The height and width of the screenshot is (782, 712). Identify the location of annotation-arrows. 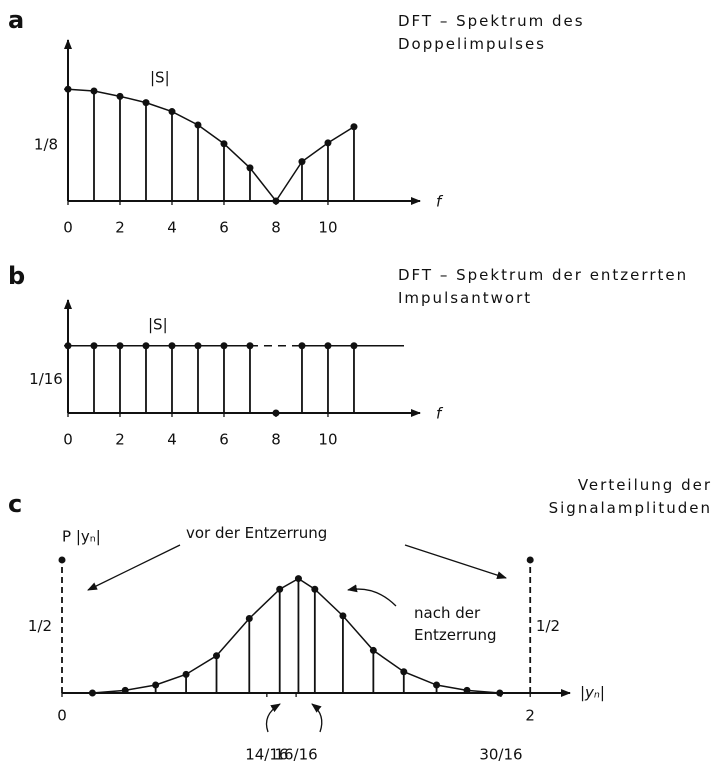
(297, 638).